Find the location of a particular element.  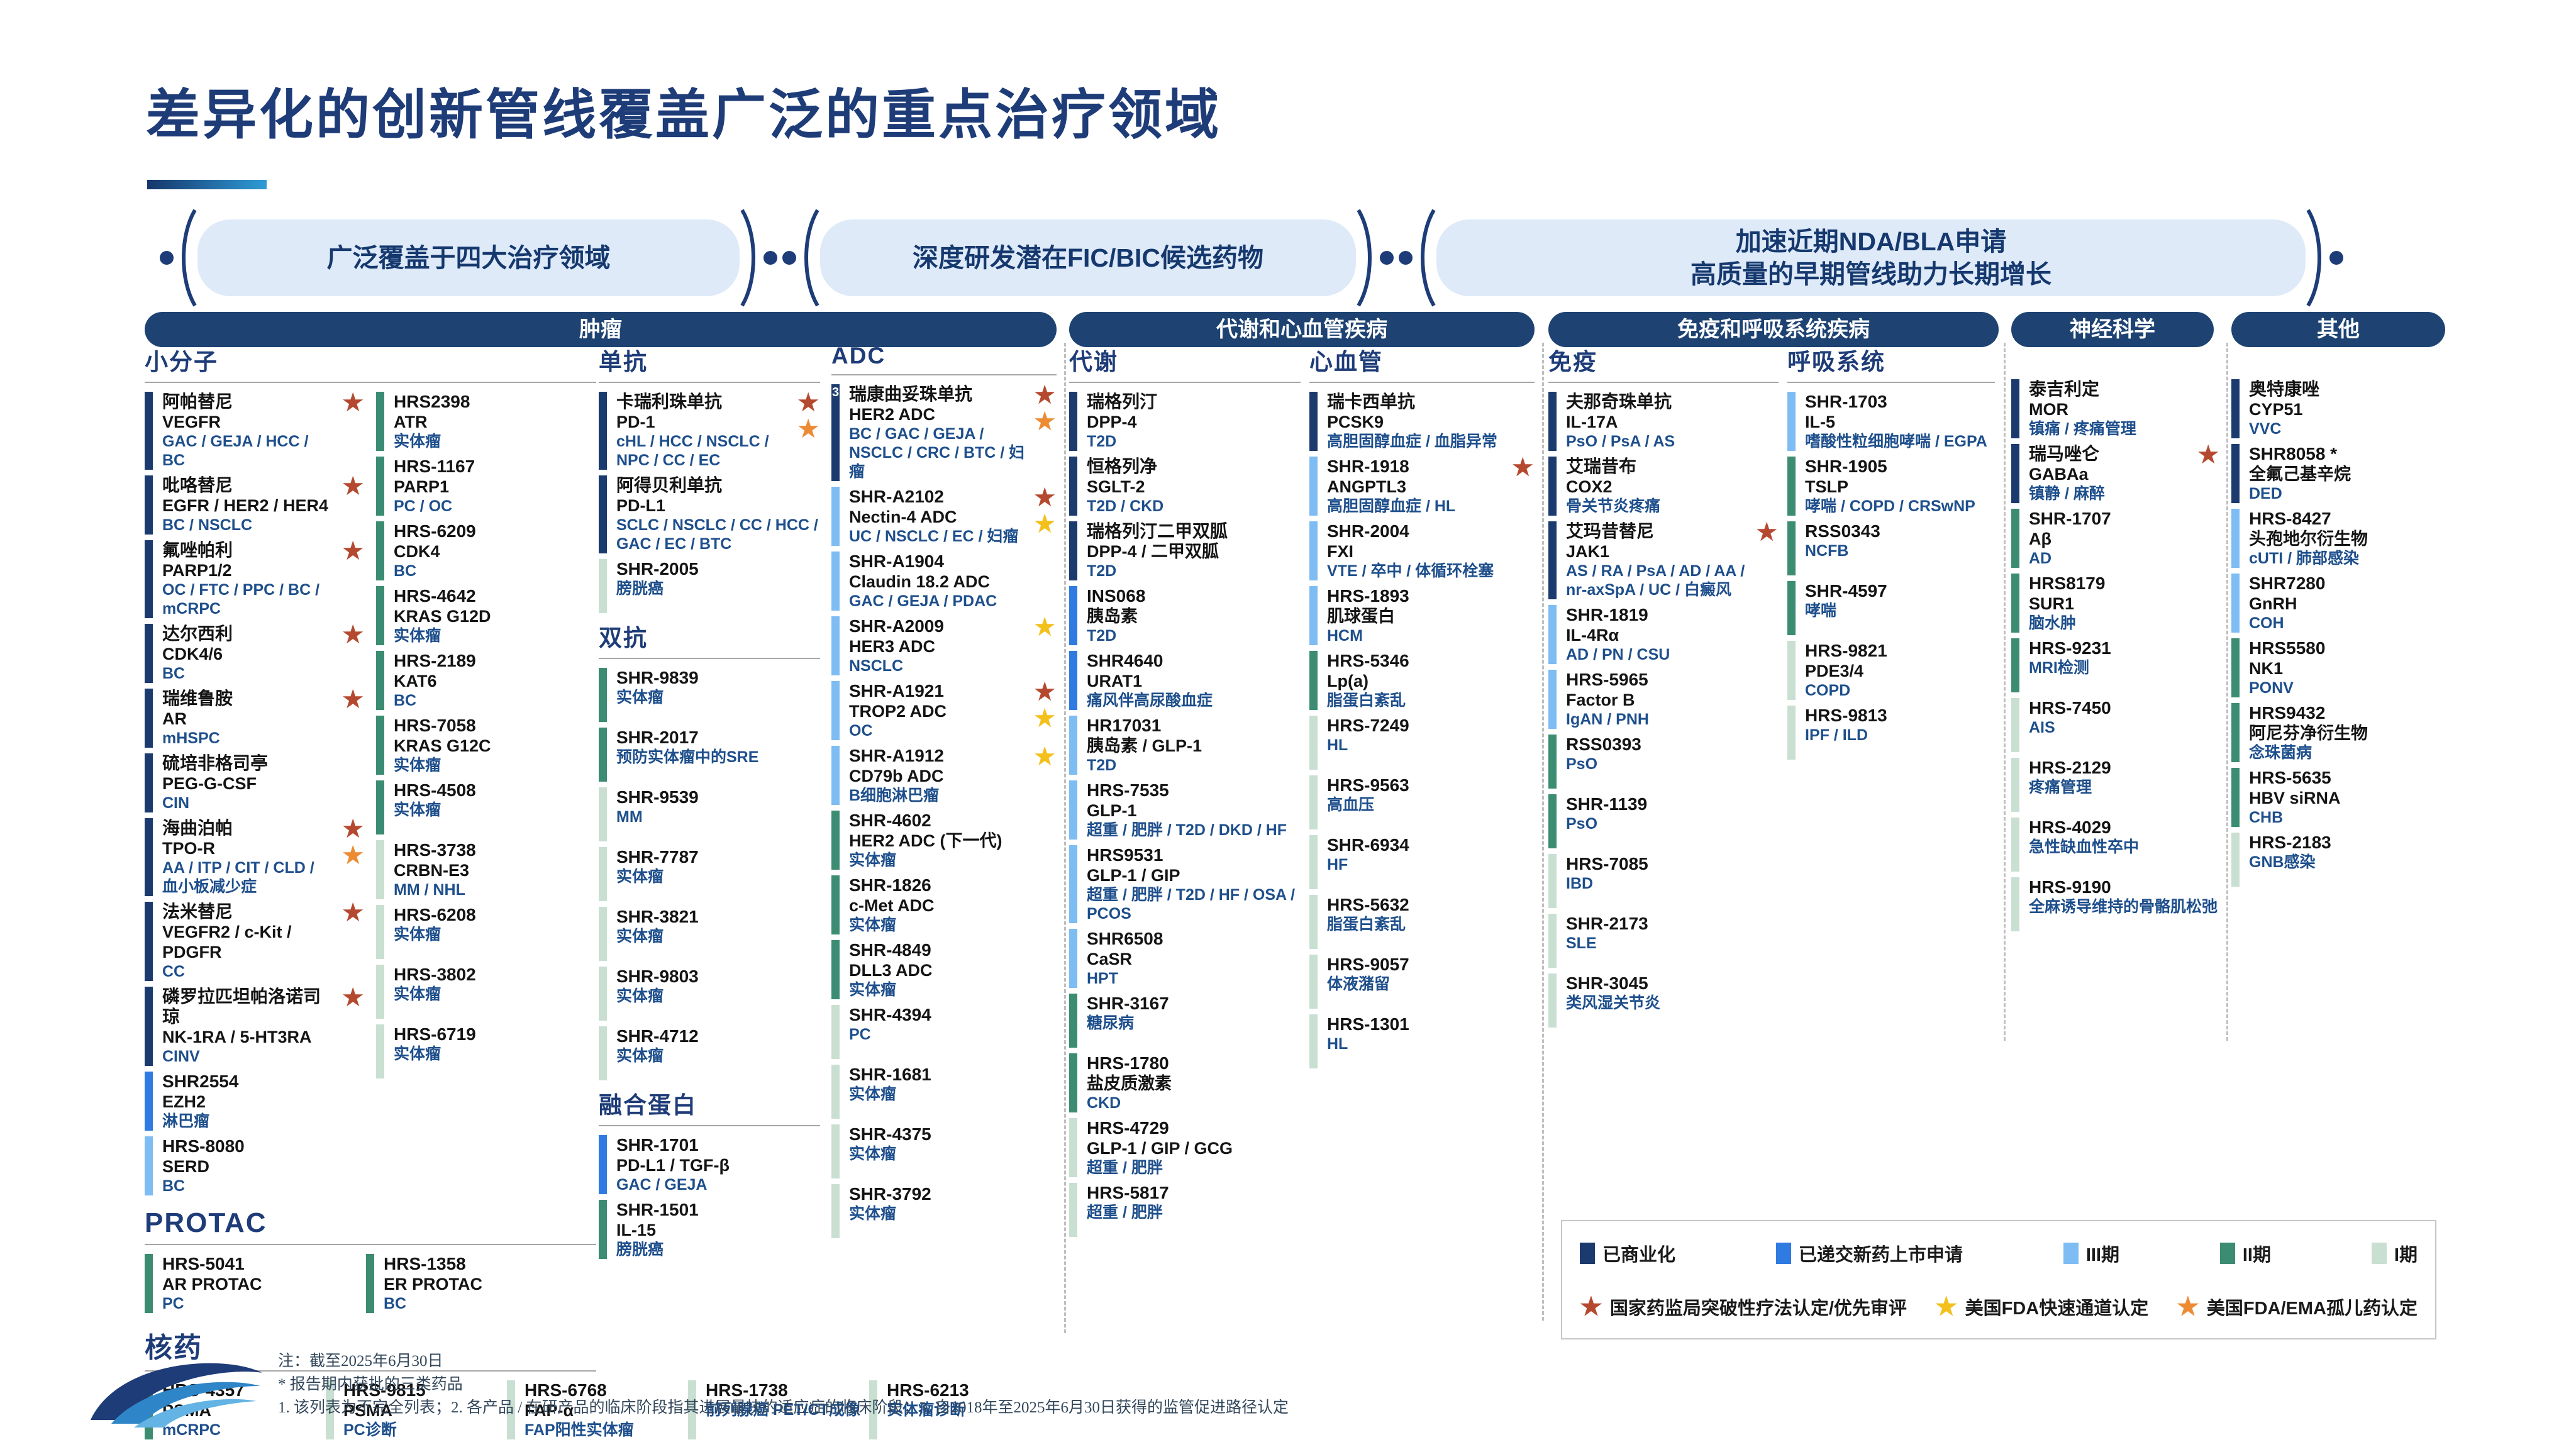

drug-indication: 高血压 is located at coordinates (1351, 805).